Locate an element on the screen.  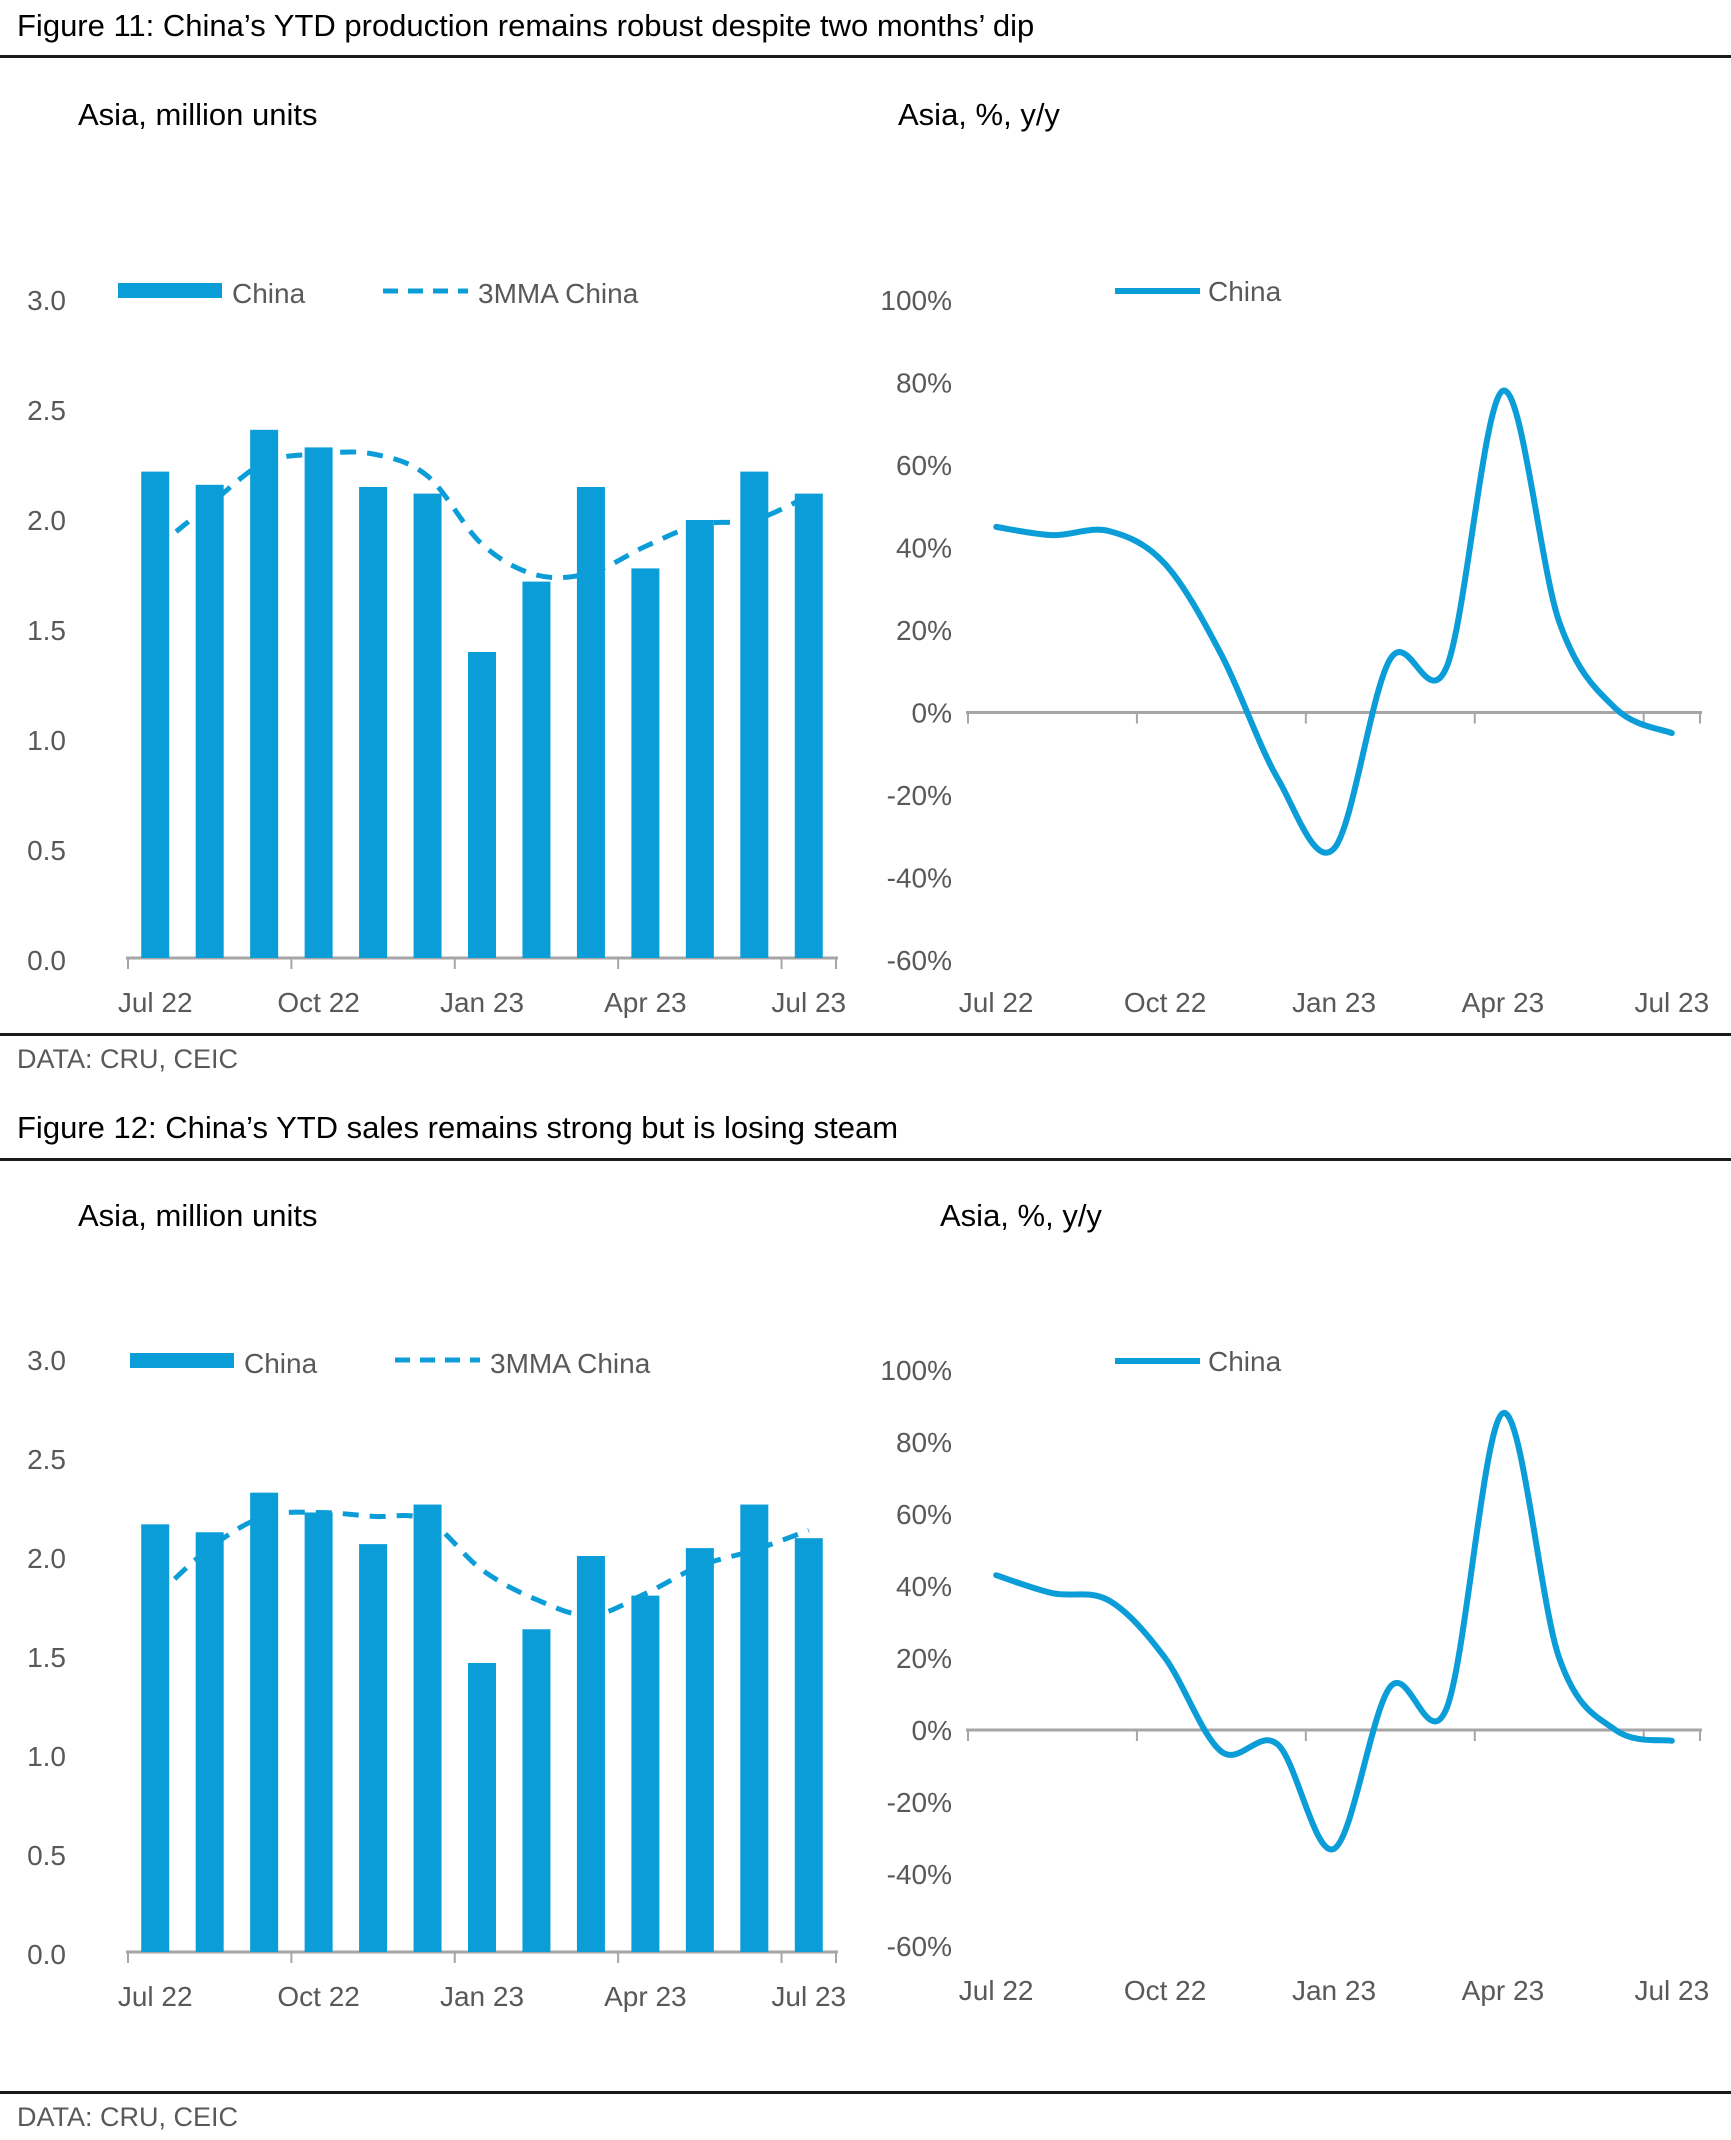
figure-12-right-subtitle: Asia, %, y/y is located at coordinates (1021, 1215).